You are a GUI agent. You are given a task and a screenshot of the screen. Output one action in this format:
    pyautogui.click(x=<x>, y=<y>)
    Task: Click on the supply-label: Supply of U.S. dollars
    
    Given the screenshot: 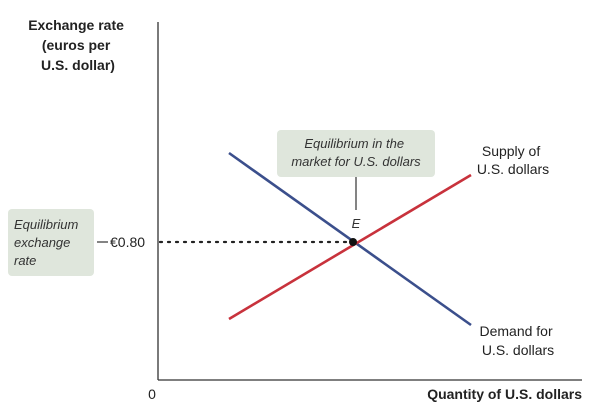 What is the action you would take?
    pyautogui.click(x=513, y=160)
    